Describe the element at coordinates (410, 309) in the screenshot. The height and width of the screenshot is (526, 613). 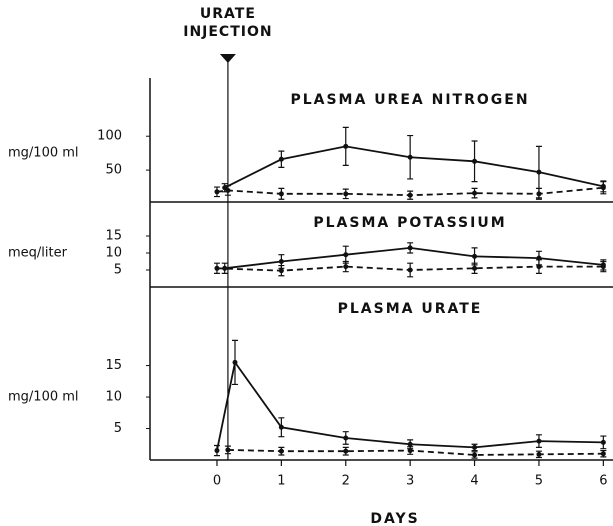
I see `panel-title: PLASMA URATE` at that location.